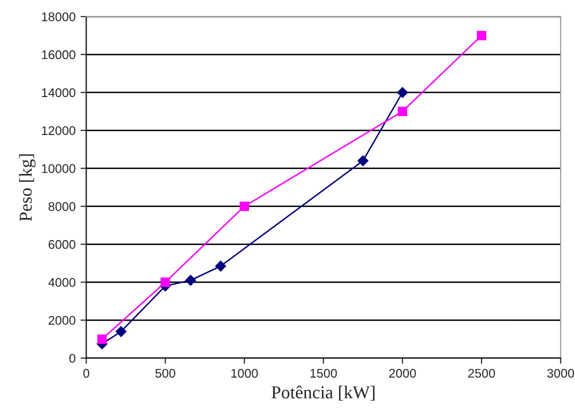 The width and height of the screenshot is (575, 414). I want to click on x-tick-label: 1000, so click(244, 373).